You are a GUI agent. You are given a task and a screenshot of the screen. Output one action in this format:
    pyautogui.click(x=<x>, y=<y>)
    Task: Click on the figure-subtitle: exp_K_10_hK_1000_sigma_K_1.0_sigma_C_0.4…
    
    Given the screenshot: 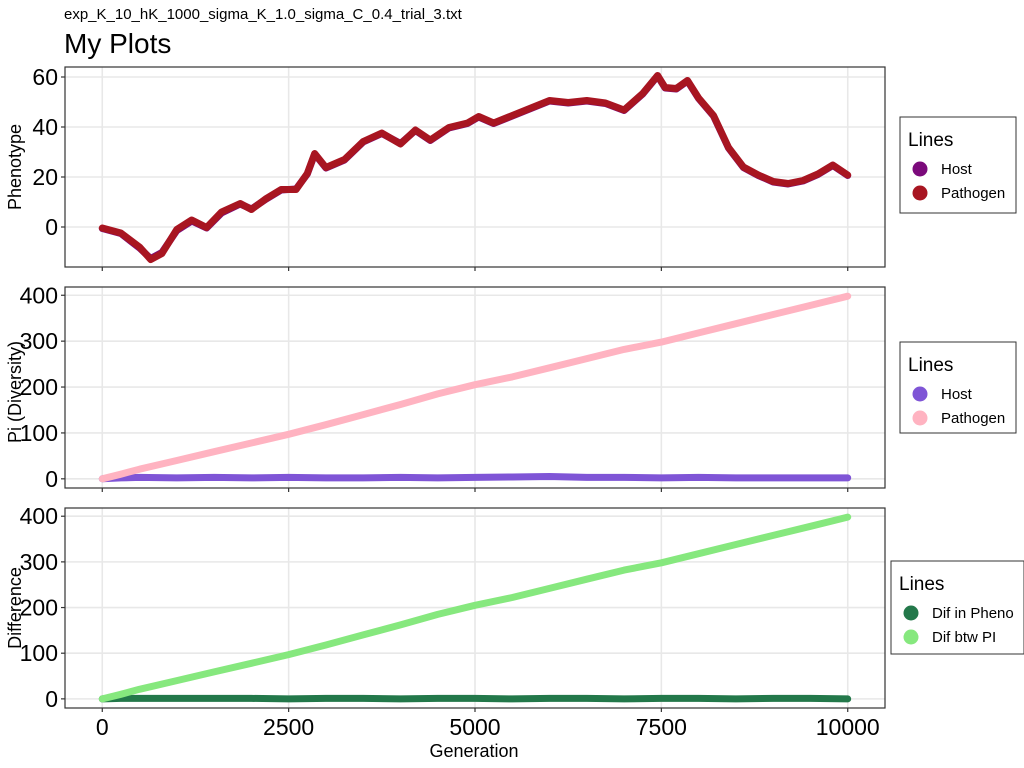 What is the action you would take?
    pyautogui.click(x=263, y=14)
    